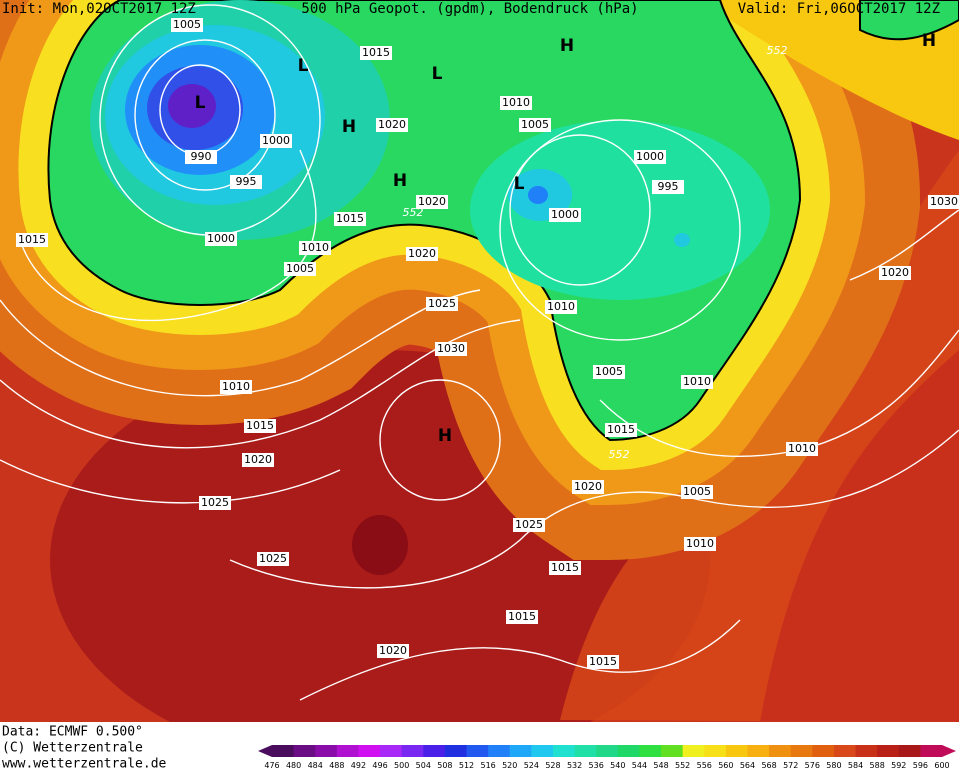  I want to click on isobar-label: 995, so click(668, 186).